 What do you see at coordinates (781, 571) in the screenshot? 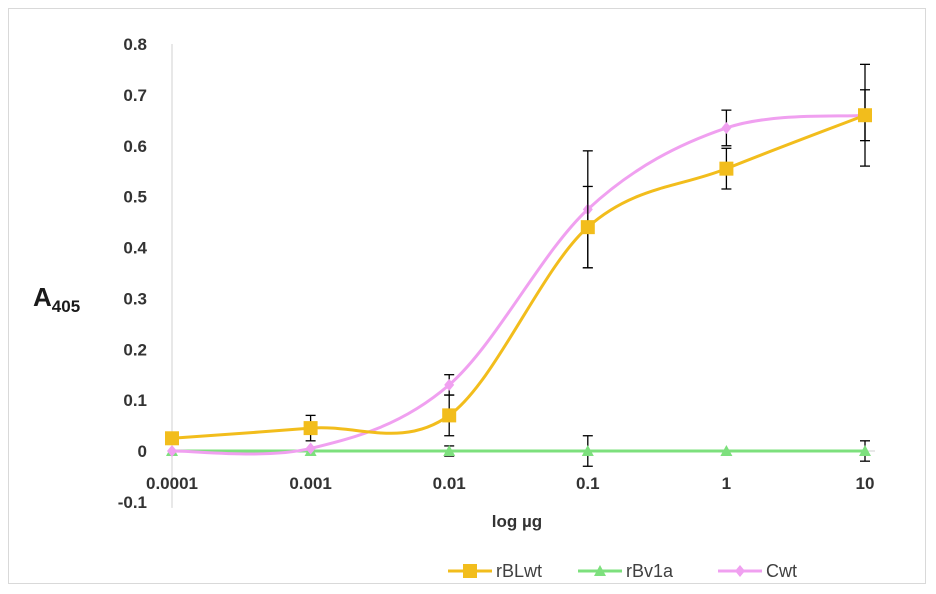
I see `legend-label: Cwt` at bounding box center [781, 571].